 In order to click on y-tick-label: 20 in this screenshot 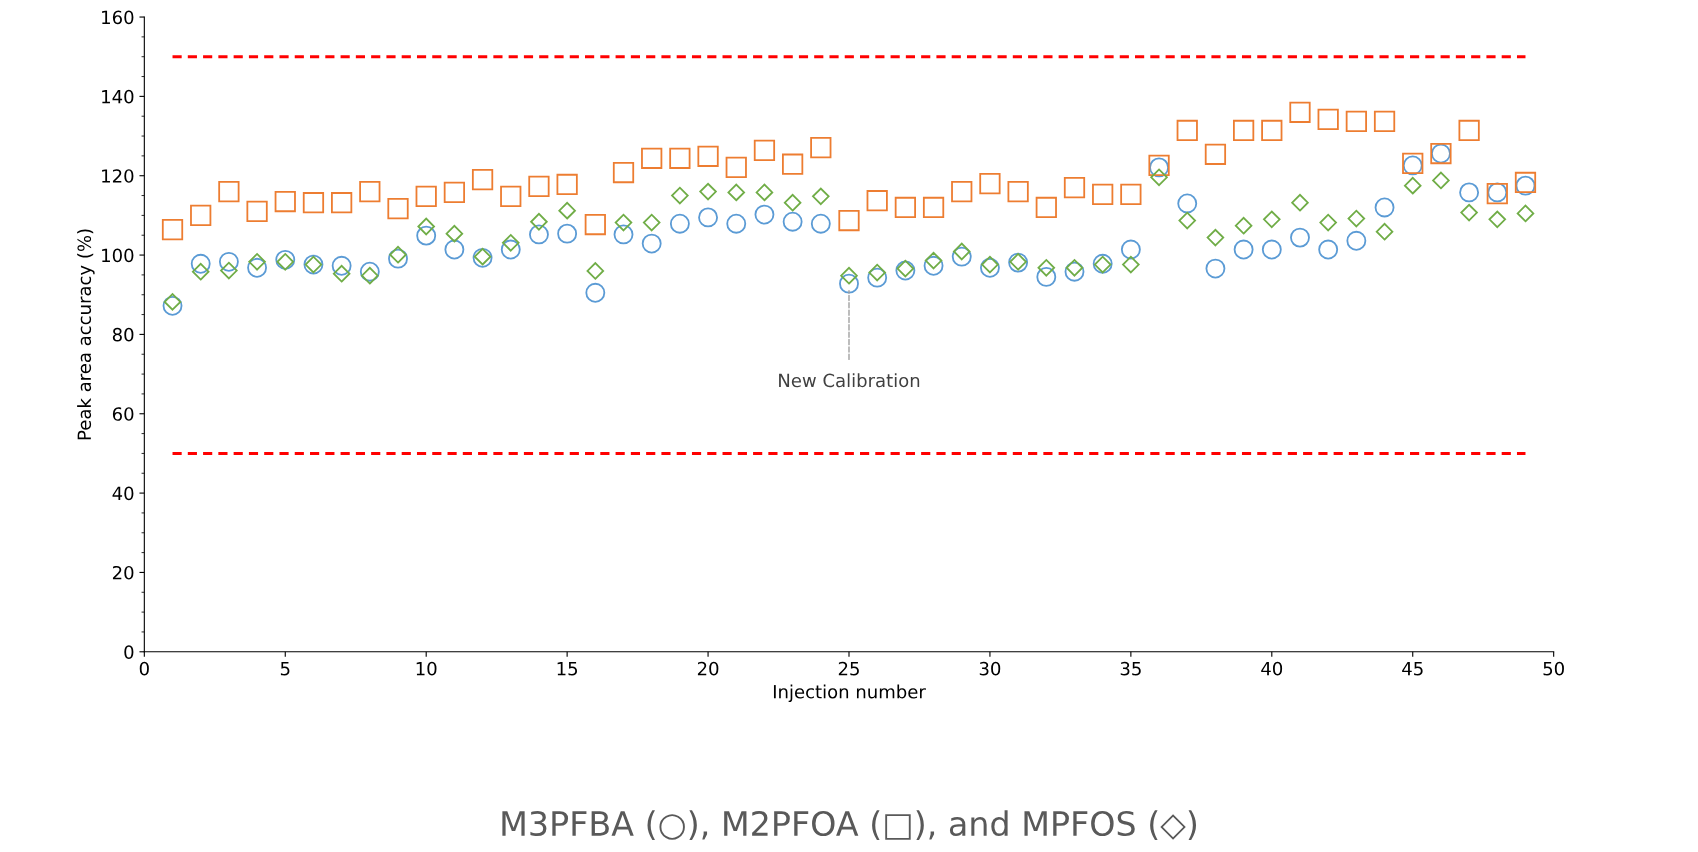, I will do `click(123, 572)`.